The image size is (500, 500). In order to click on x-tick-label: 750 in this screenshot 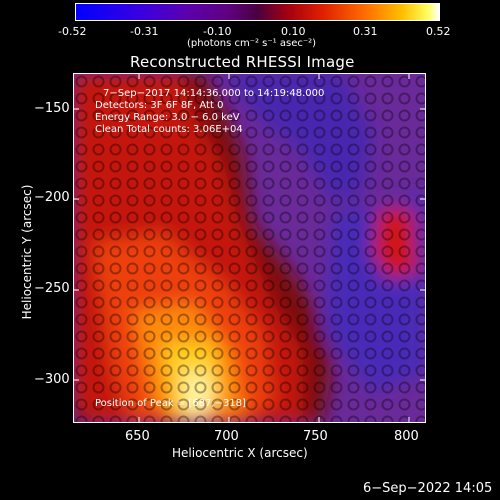, I will do `click(315, 436)`.